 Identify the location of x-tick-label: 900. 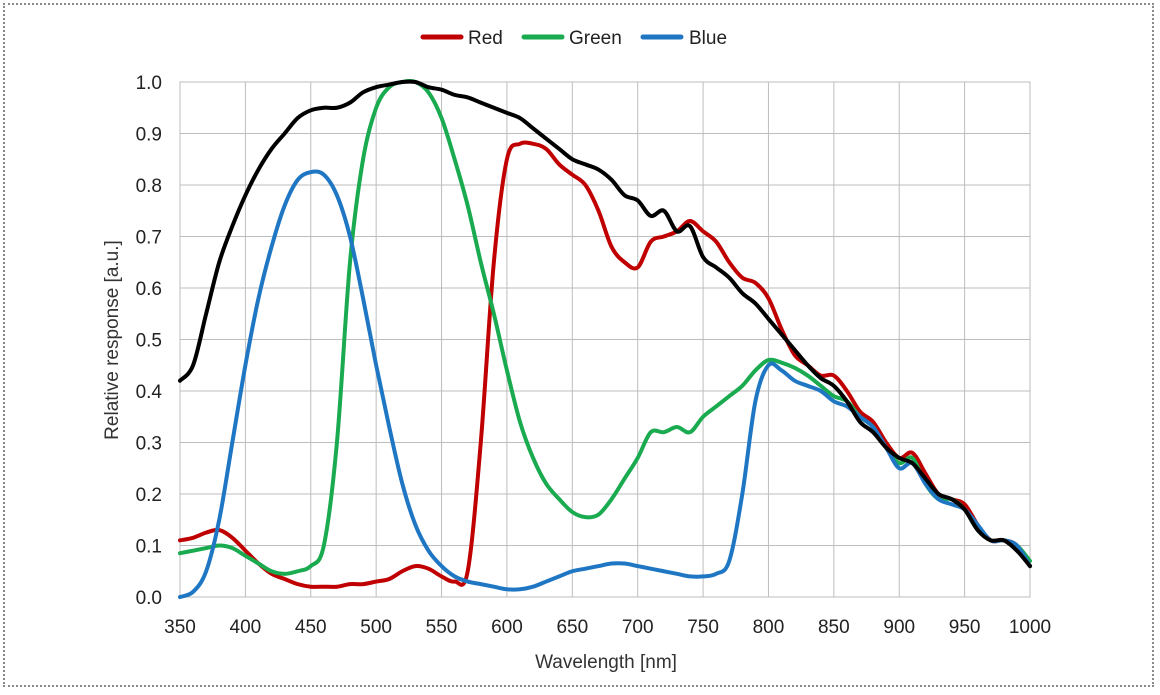
(899, 627).